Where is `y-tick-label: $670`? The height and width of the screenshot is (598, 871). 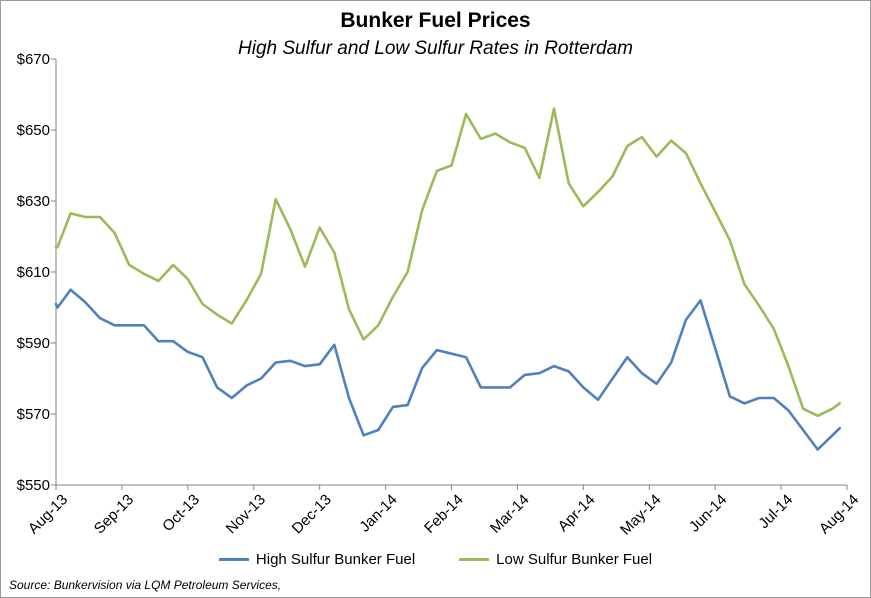
y-tick-label: $670 is located at coordinates (33, 59).